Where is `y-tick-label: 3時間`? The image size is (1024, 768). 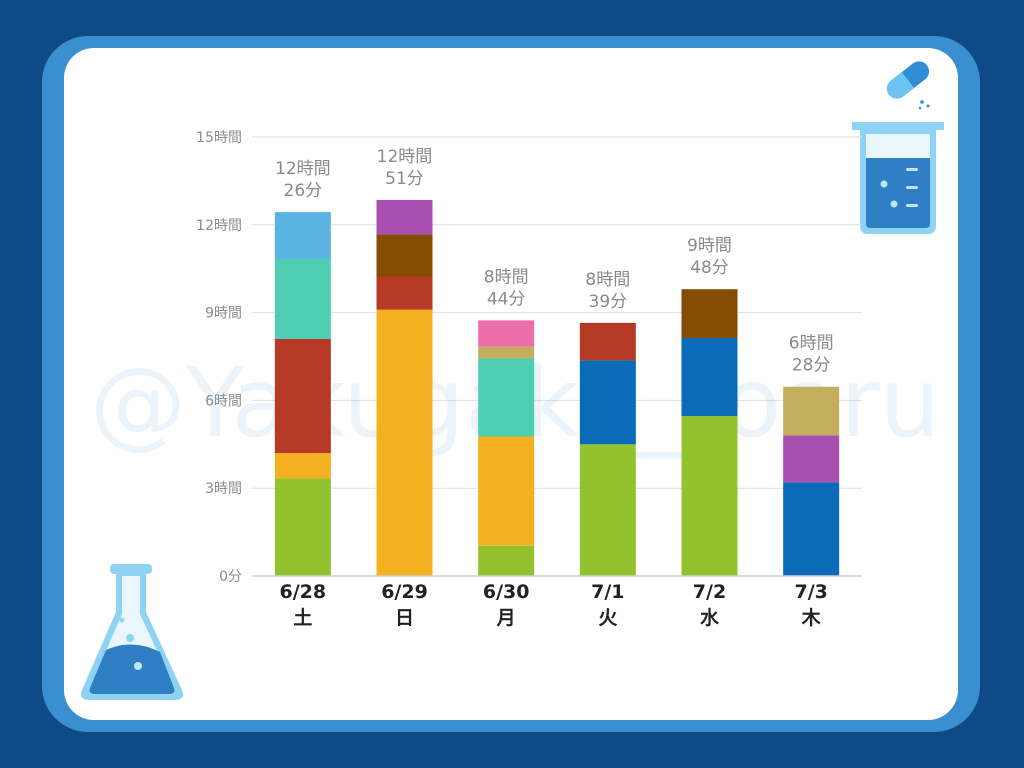
y-tick-label: 3時間 is located at coordinates (223, 489).